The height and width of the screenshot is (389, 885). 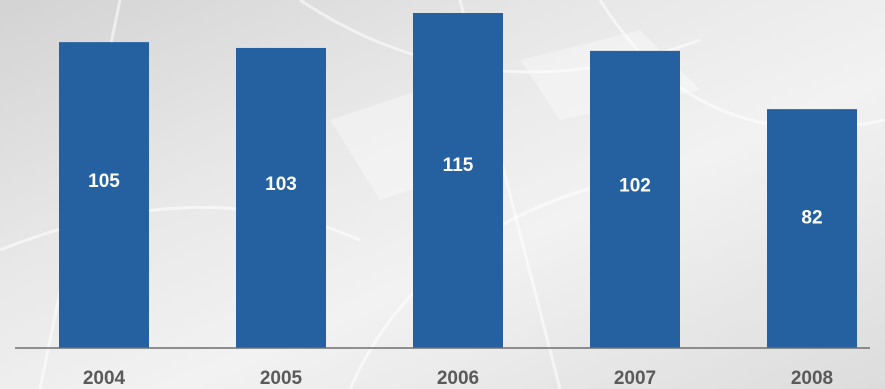 I want to click on x-tick-label-2005: 2005, so click(x=281, y=378).